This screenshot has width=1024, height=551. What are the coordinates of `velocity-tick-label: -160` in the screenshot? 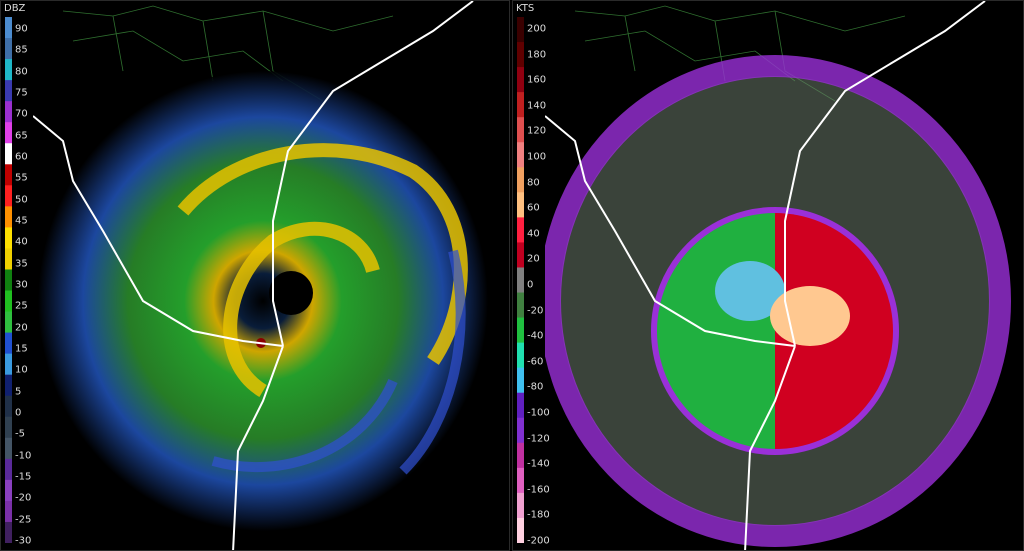 It's located at (538, 490).